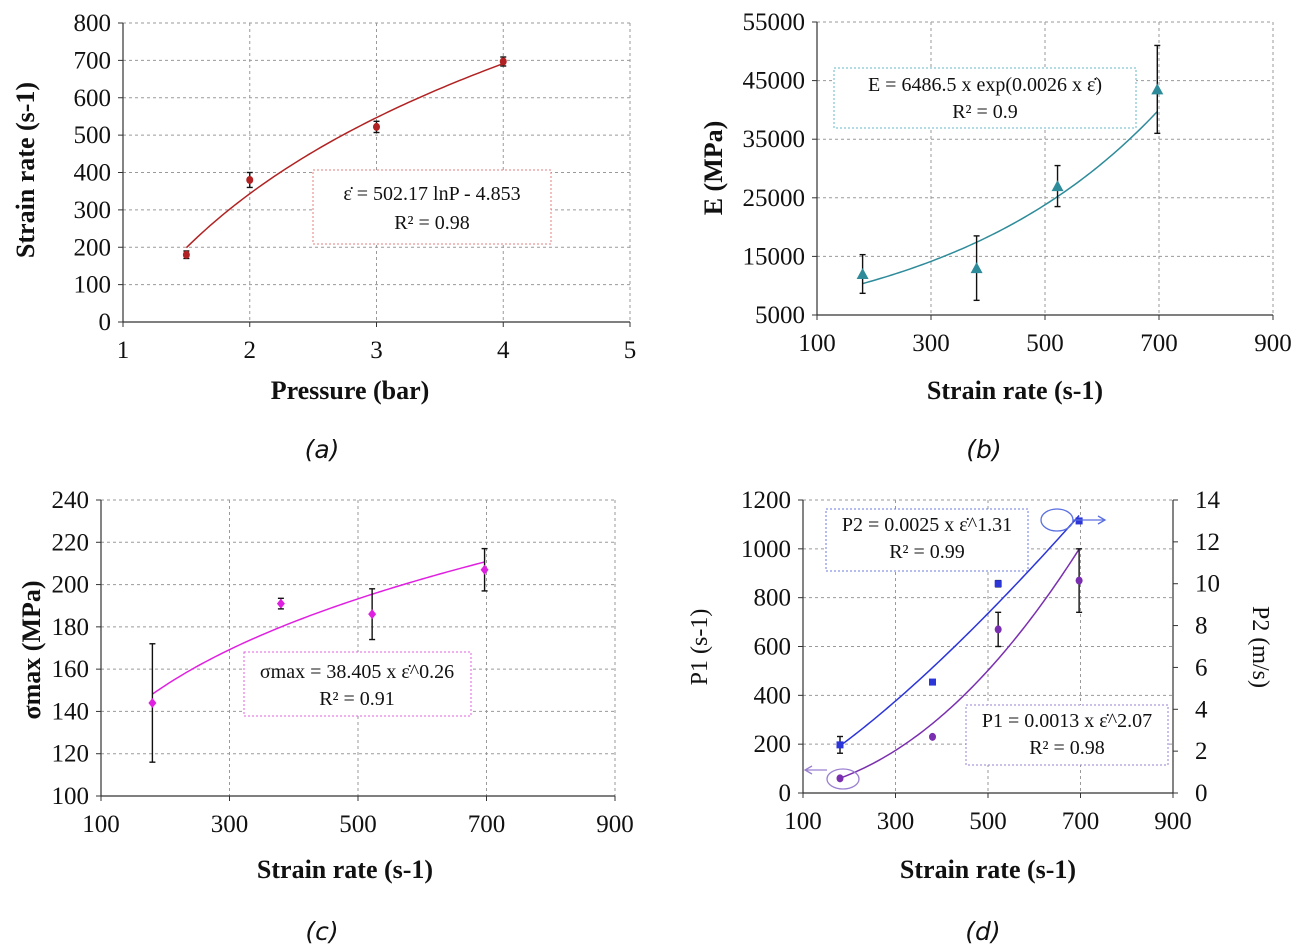 The image size is (1309, 947). What do you see at coordinates (105, 322) in the screenshot?
I see `y-tick-label: 0` at bounding box center [105, 322].